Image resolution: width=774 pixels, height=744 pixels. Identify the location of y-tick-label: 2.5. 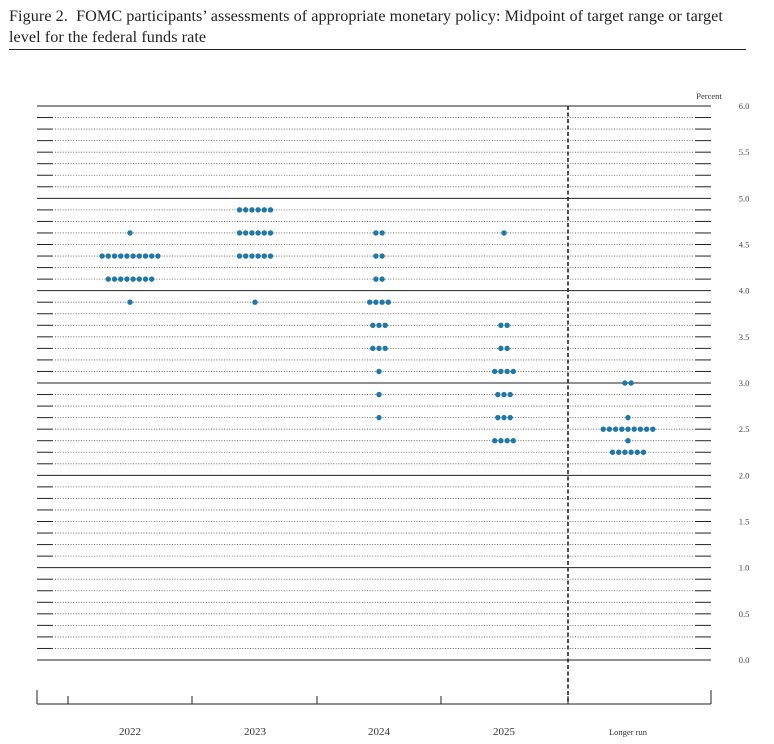
(744, 429).